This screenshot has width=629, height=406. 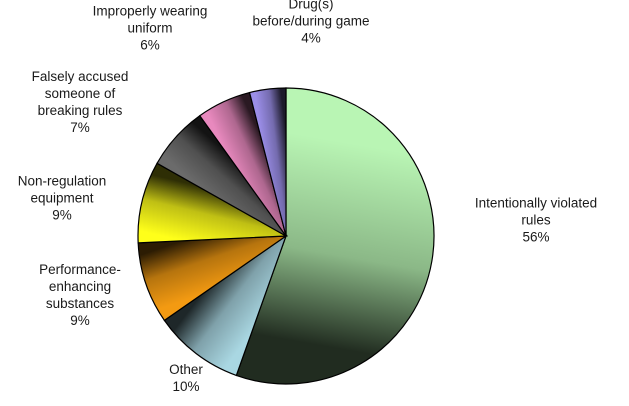 What do you see at coordinates (186, 369) in the screenshot?
I see `slice-category-label: Other` at bounding box center [186, 369].